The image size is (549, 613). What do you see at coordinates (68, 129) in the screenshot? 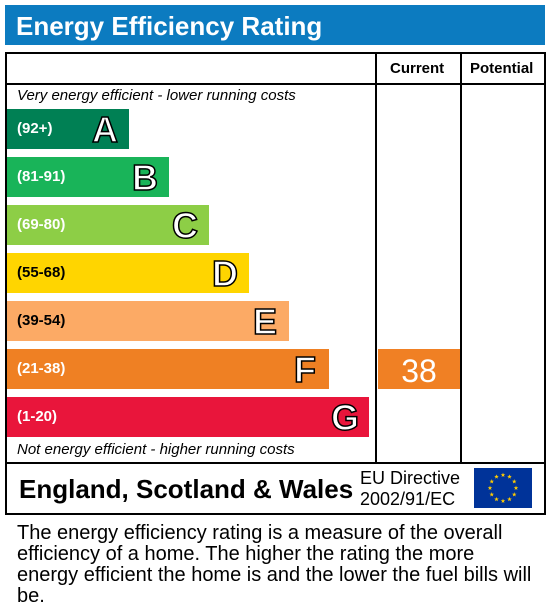
I see `band-a: (92+) A` at bounding box center [68, 129].